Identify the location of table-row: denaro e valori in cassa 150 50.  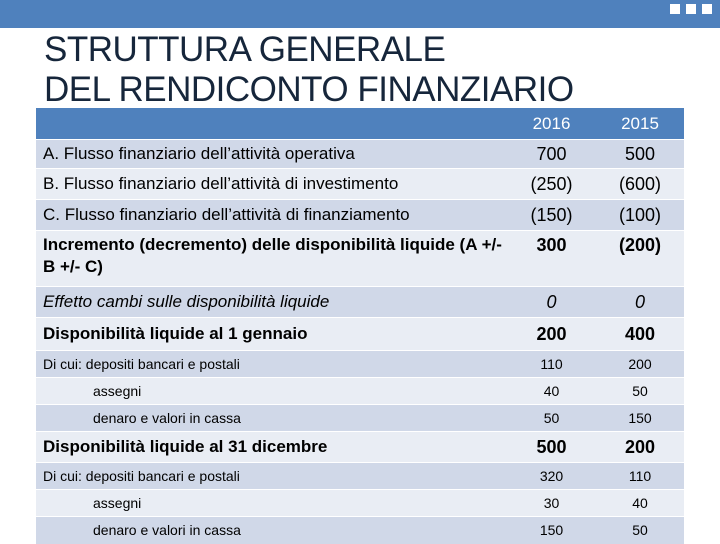
(360, 530).